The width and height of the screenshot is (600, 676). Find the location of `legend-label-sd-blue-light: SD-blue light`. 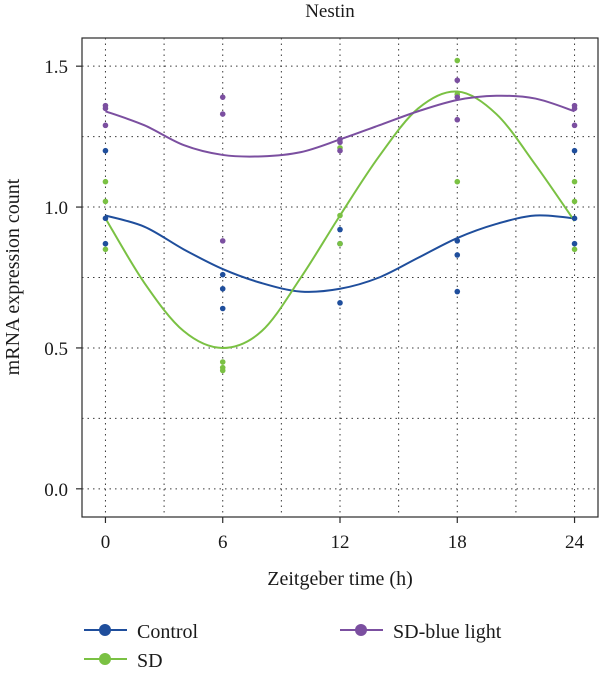

legend-label-sd-blue-light: SD-blue light is located at coordinates (447, 632).